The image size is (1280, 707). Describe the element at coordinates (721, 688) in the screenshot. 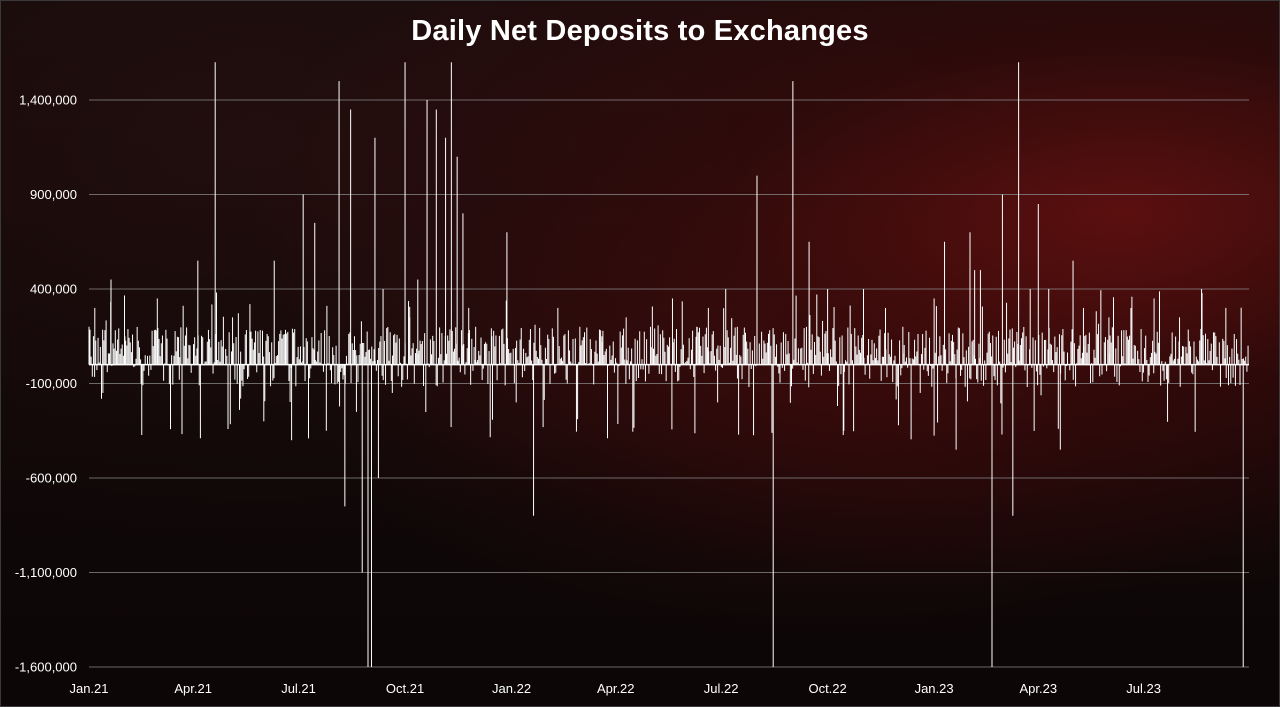

I see `x-tick-label: Jul.22` at that location.